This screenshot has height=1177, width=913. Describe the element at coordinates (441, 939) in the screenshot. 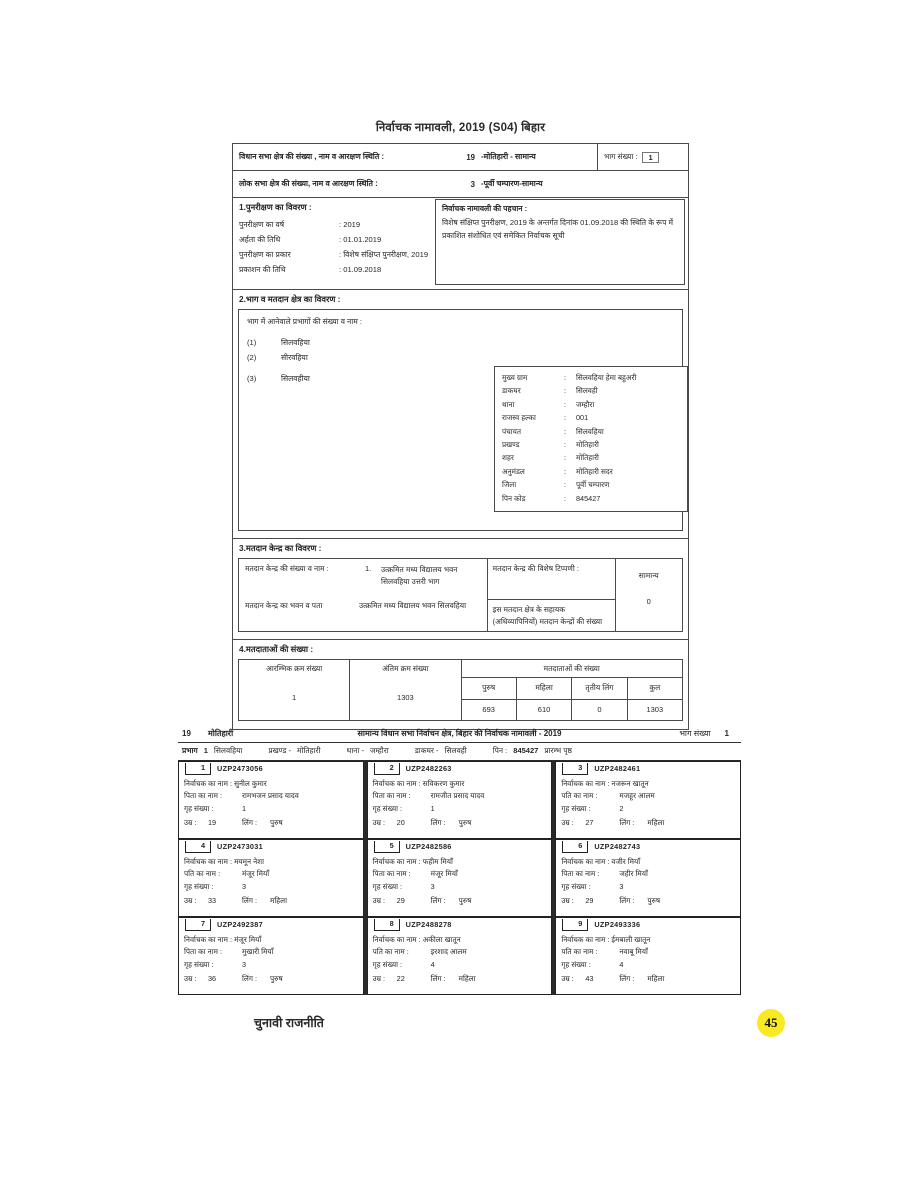

I see `name-value: अकीला खातून` at that location.